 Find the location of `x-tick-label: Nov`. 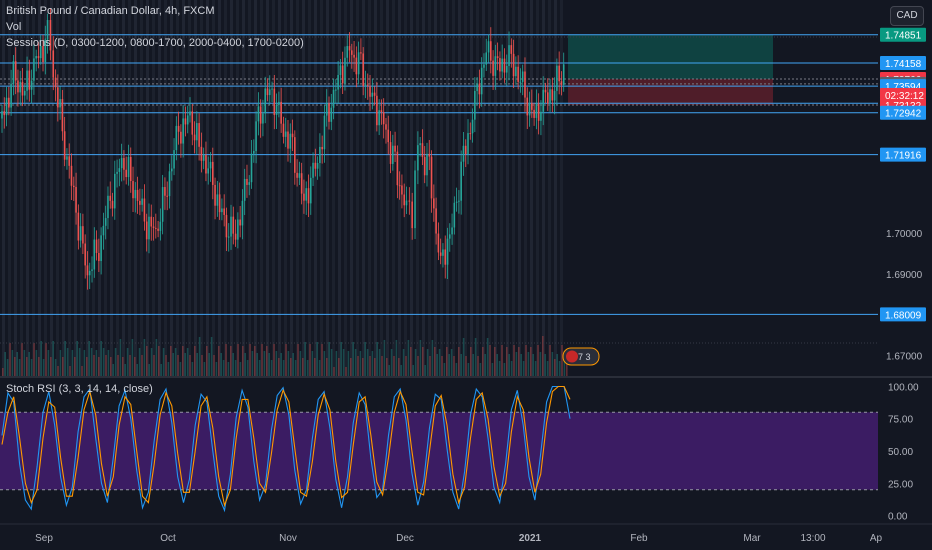

x-tick-label: Nov is located at coordinates (288, 538).